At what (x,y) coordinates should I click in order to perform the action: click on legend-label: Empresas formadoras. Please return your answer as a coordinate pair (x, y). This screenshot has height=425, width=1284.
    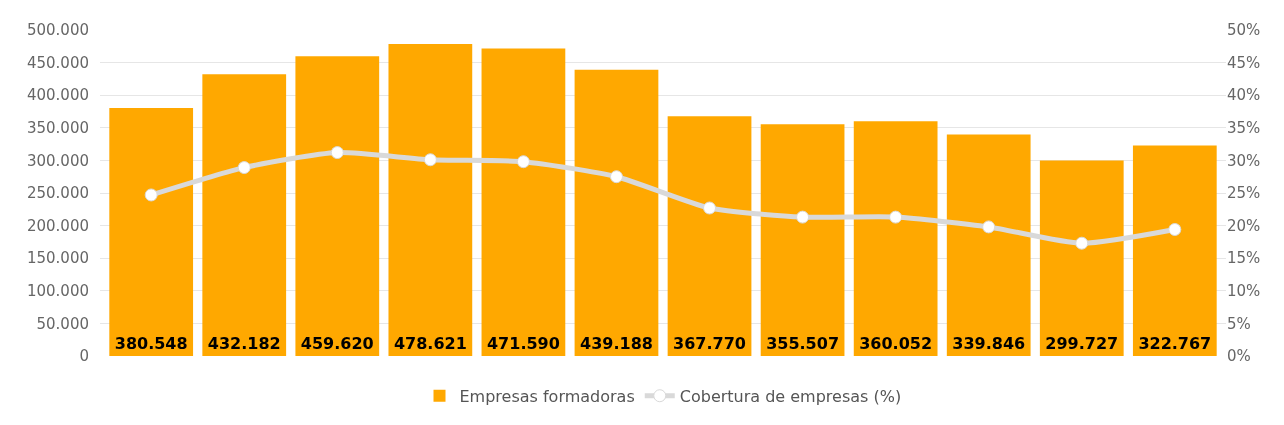
    Looking at the image, I should click on (547, 396).